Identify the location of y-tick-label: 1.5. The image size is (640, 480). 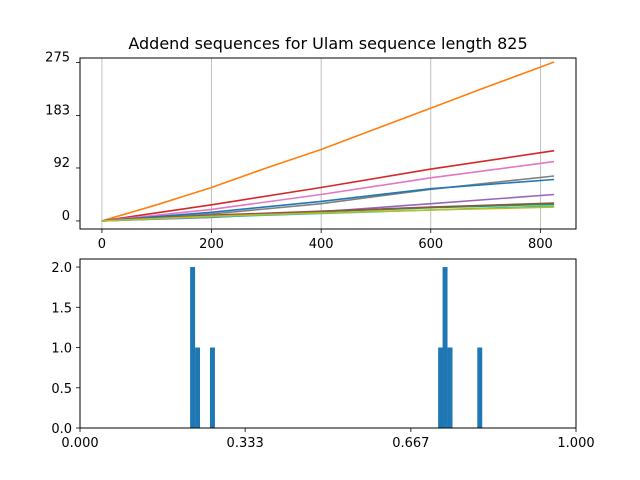
(61, 308).